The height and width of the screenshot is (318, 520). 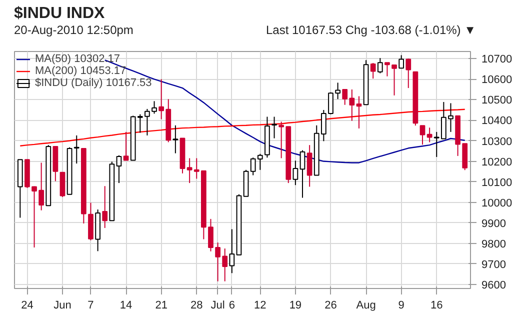 I want to click on y-tick-label: 9600, so click(x=494, y=285).